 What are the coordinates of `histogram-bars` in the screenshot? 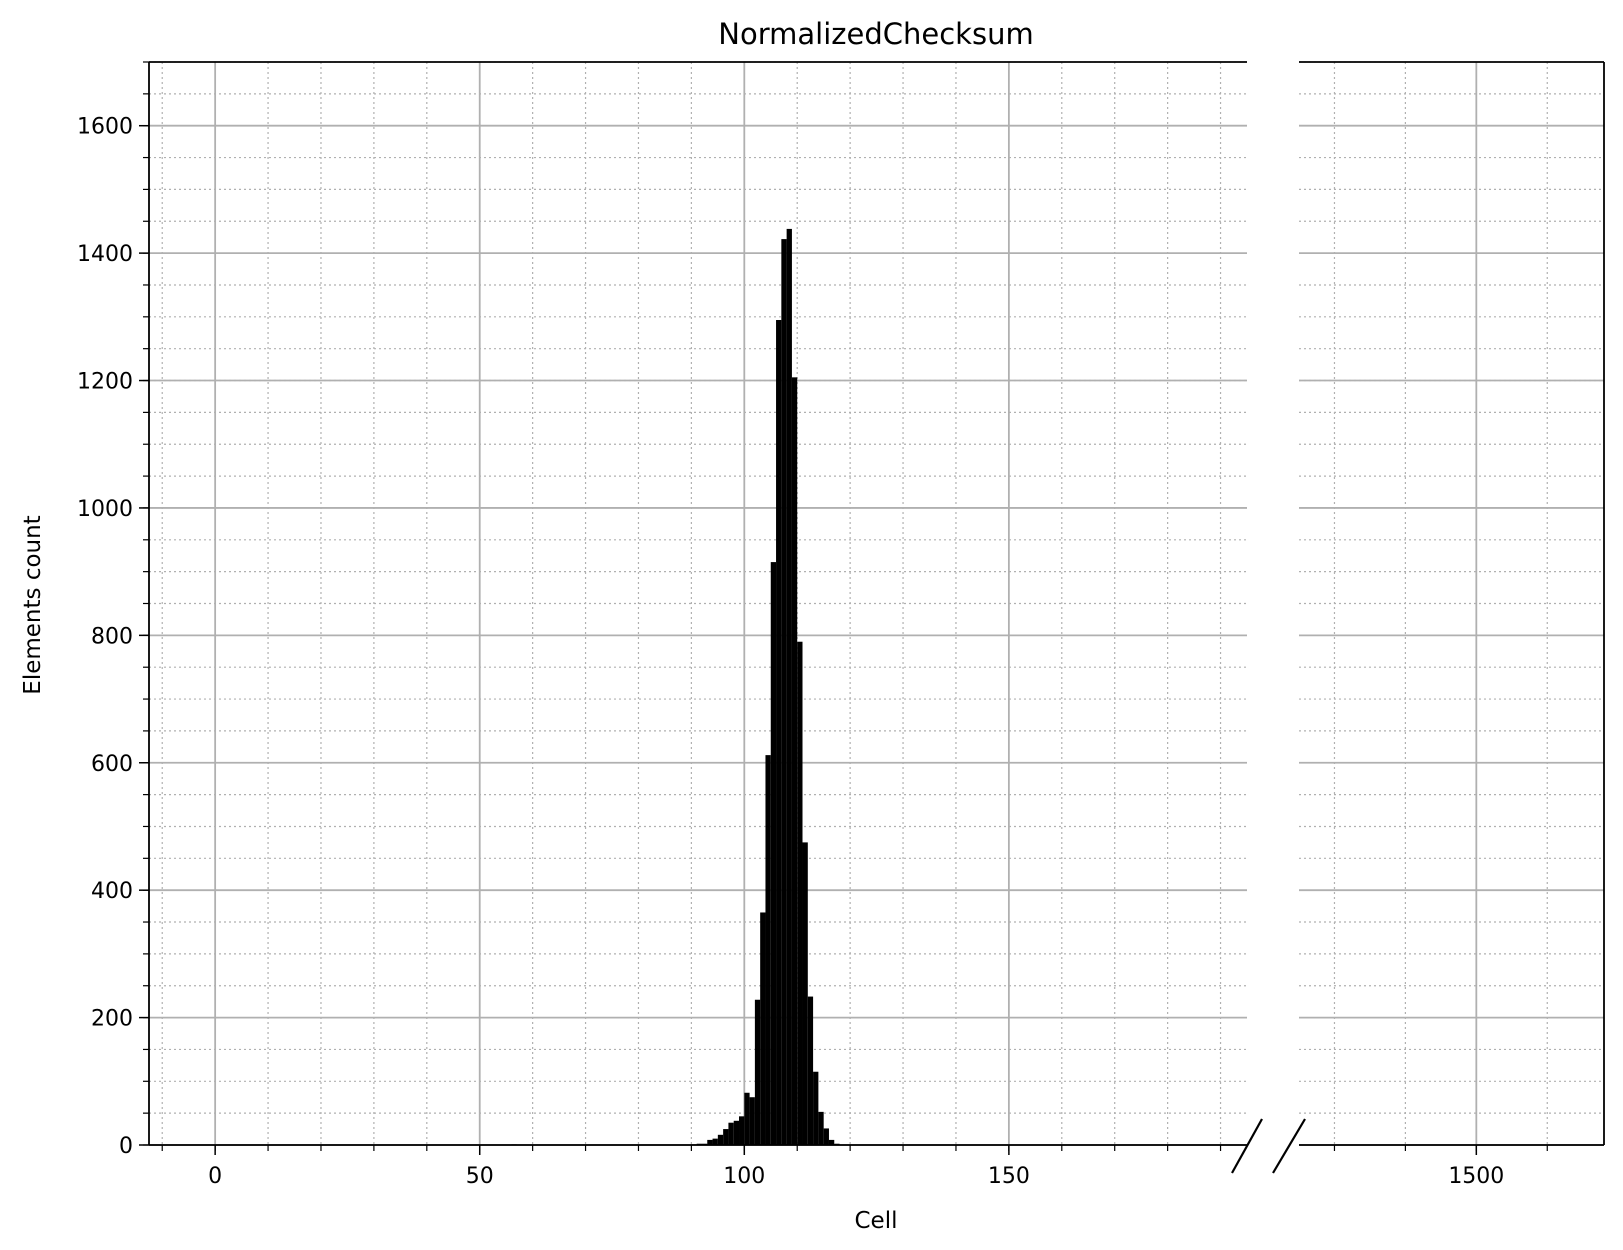 It's located at (675, 687).